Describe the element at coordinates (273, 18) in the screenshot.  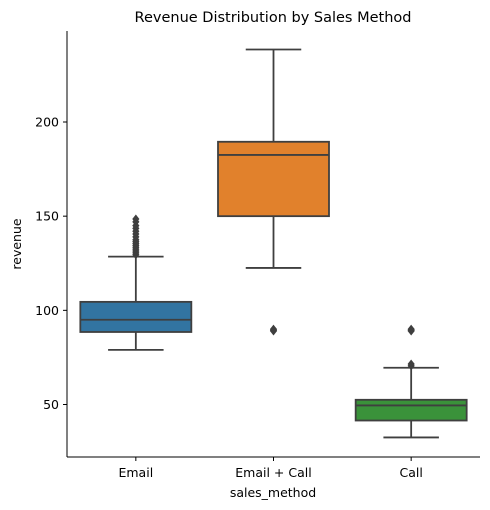
I see `chart-title: Revenue Distribution by Sales Method` at that location.